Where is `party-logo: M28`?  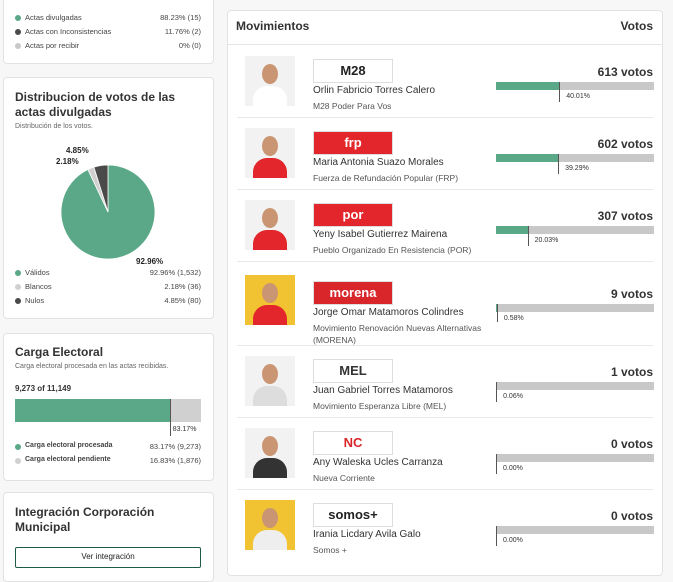 party-logo: M28 is located at coordinates (353, 71).